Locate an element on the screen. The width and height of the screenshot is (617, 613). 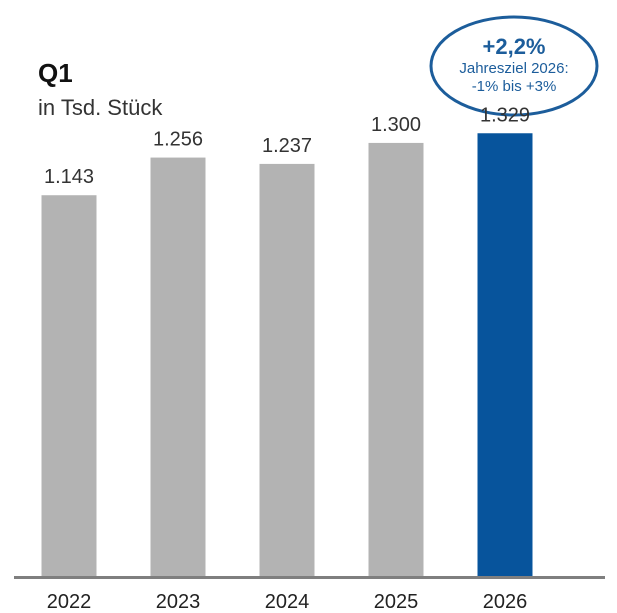
bar-2026 is located at coordinates (505, 354).